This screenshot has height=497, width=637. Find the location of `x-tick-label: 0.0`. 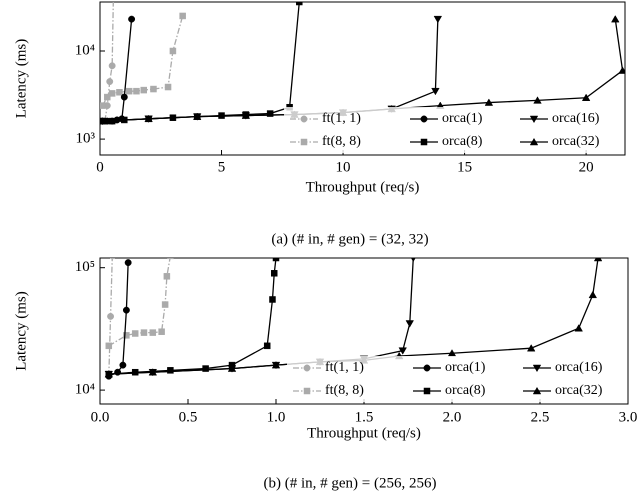

x-tick-label: 0.0 is located at coordinates (100, 417).